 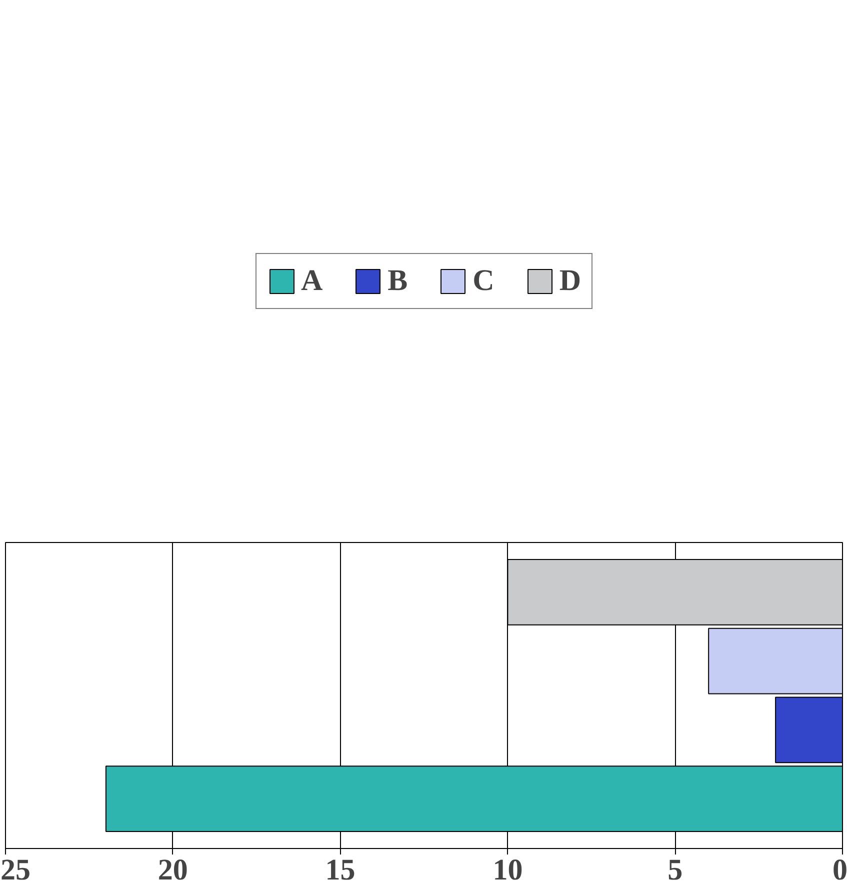 I want to click on legend-label: B, so click(x=398, y=281).